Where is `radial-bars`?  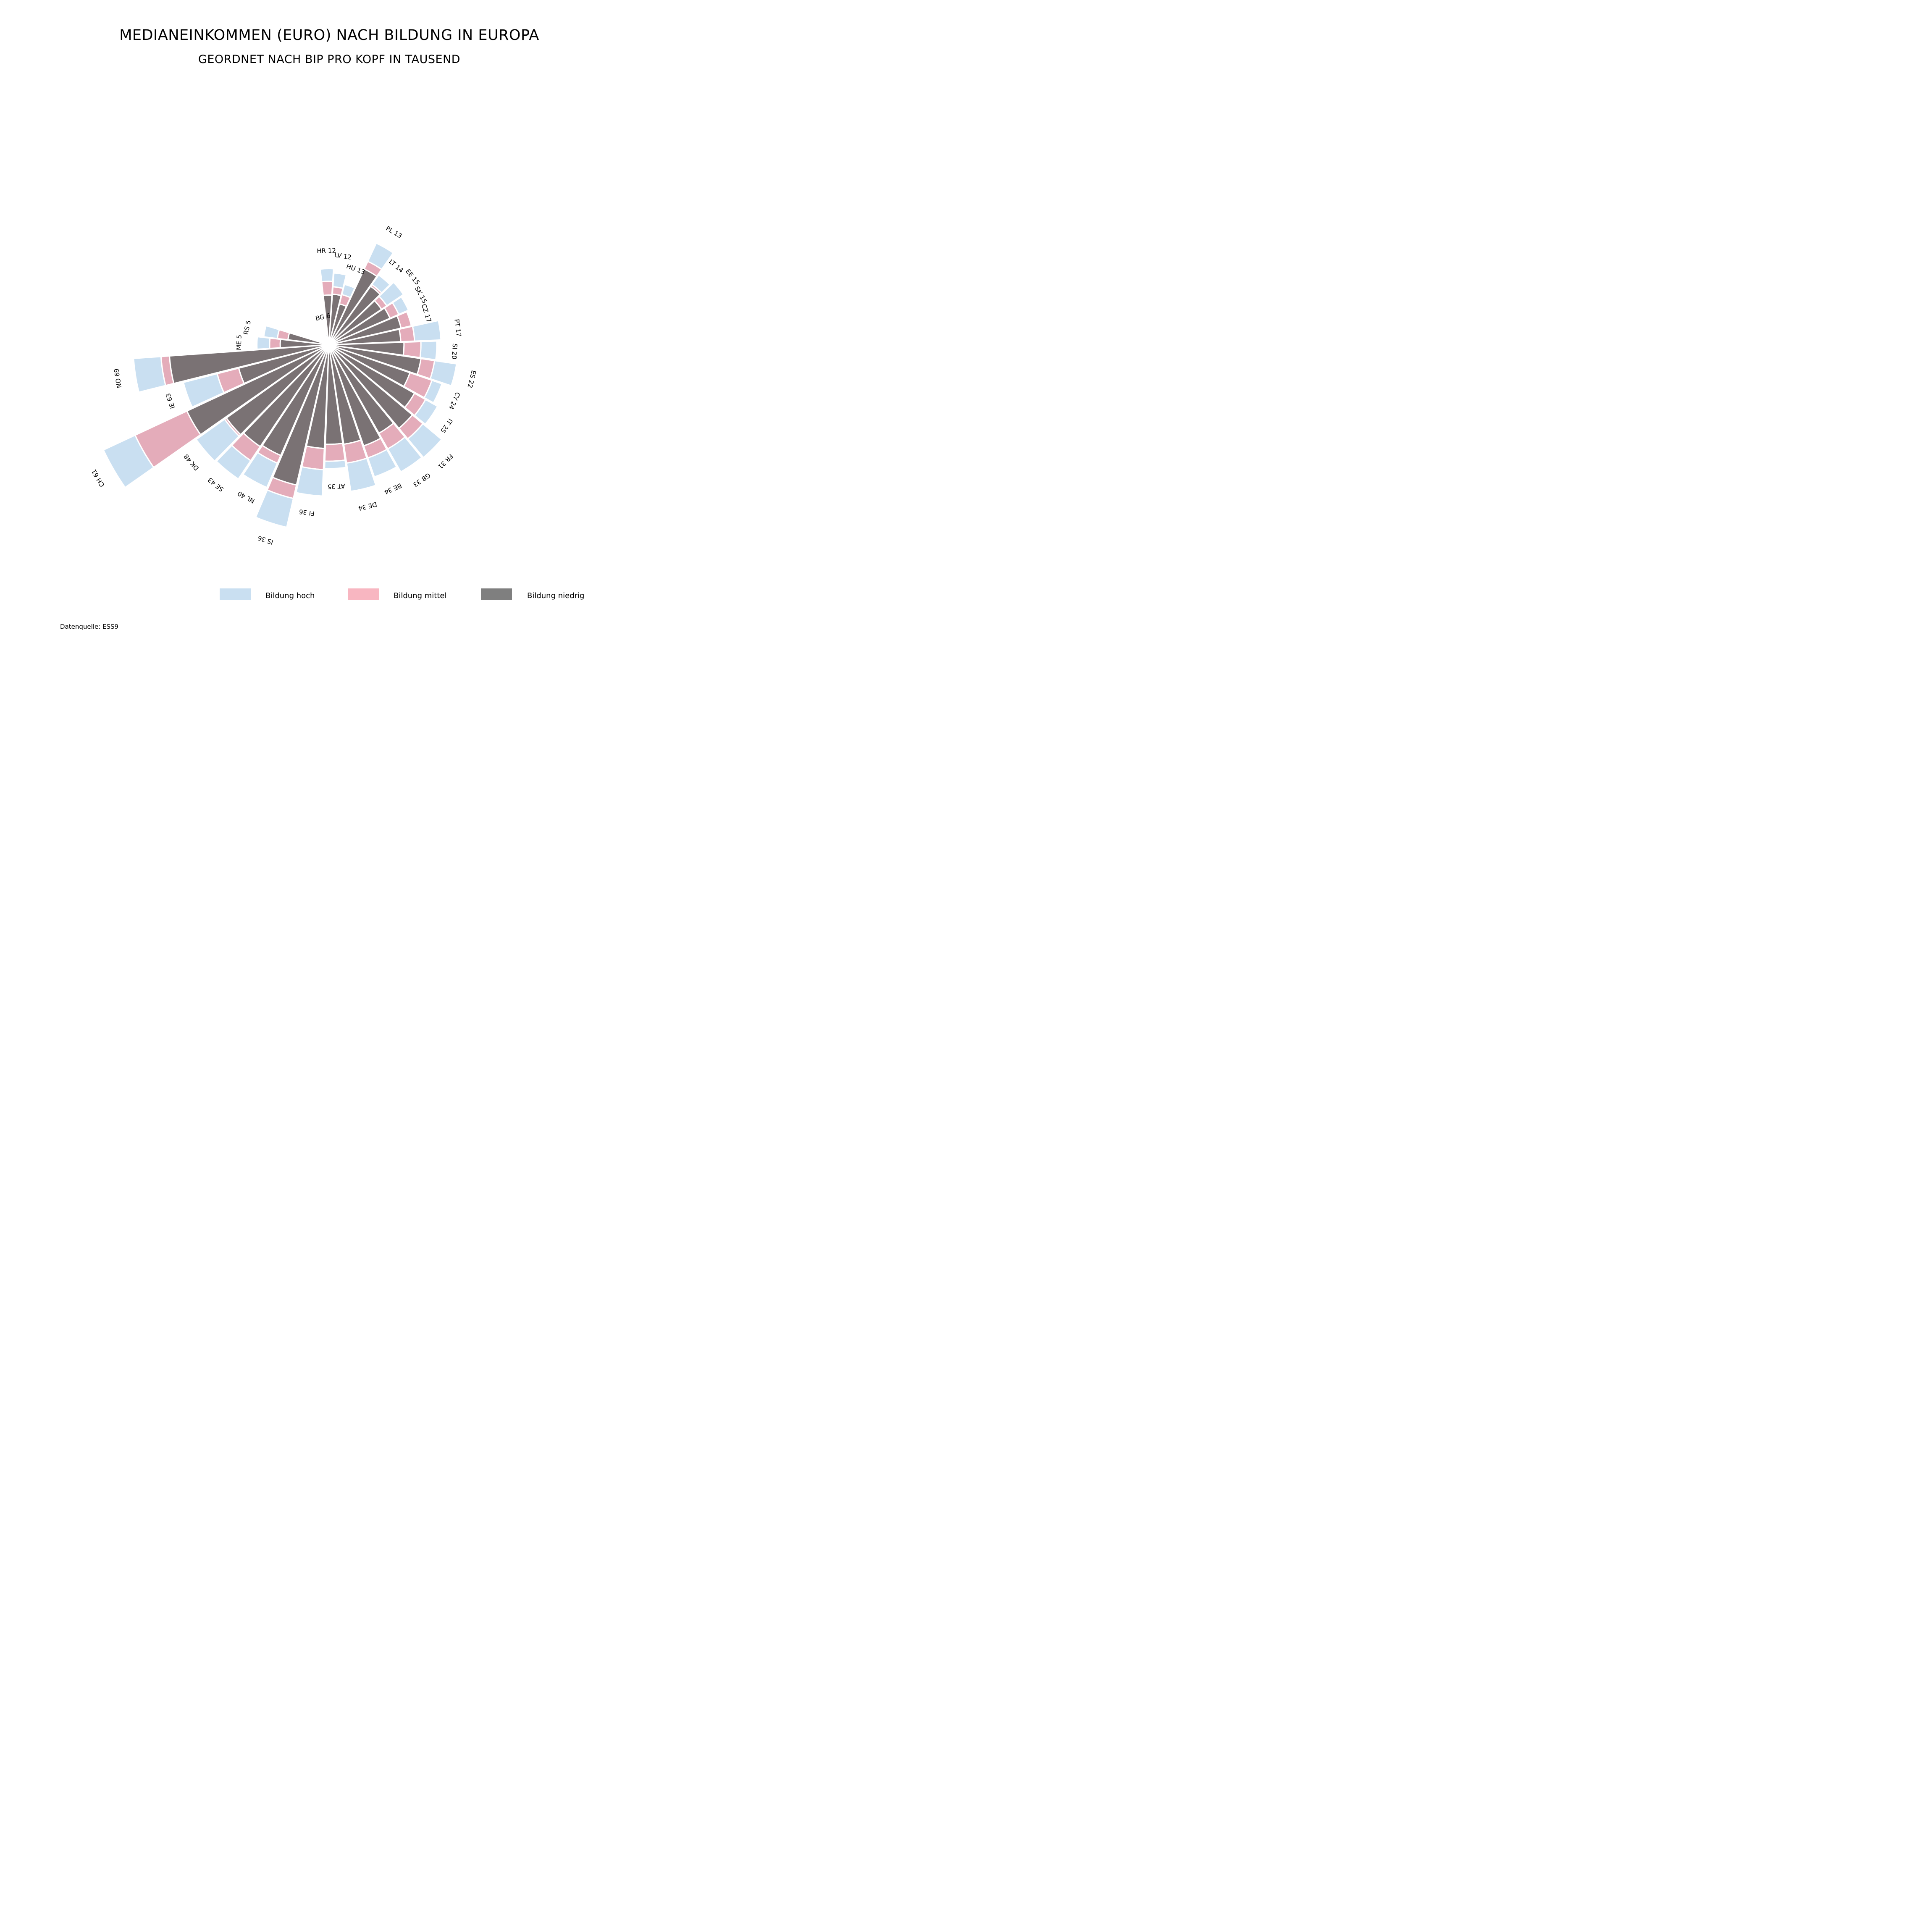
radial-bars is located at coordinates (279, 385).